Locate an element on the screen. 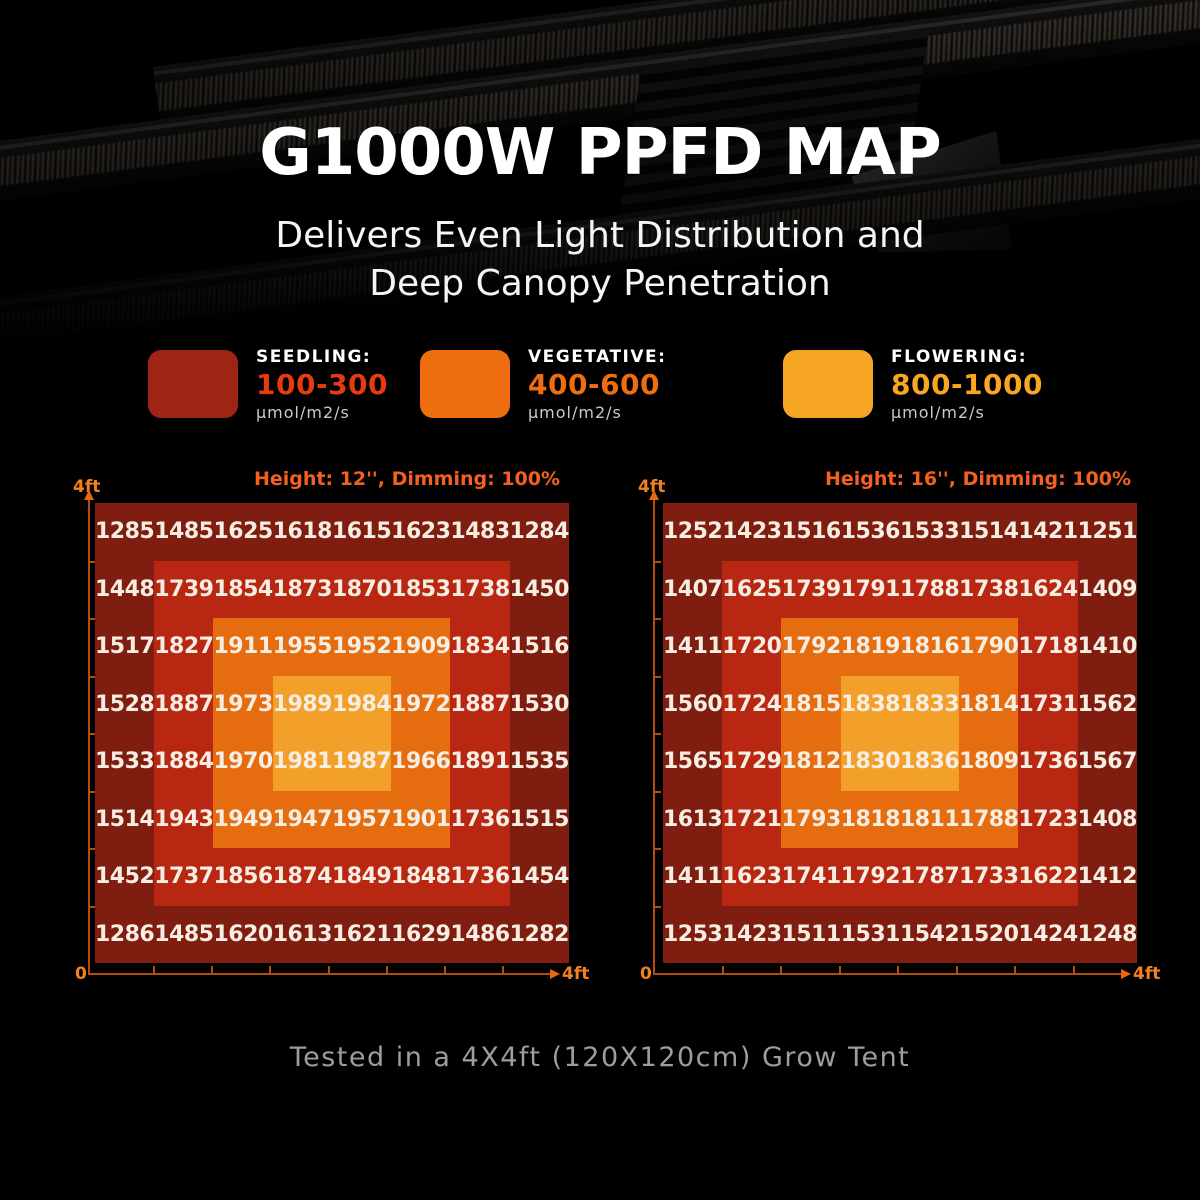 This screenshot has height=1200, width=1200. ppfd-cell: 1811 is located at coordinates (929, 819).